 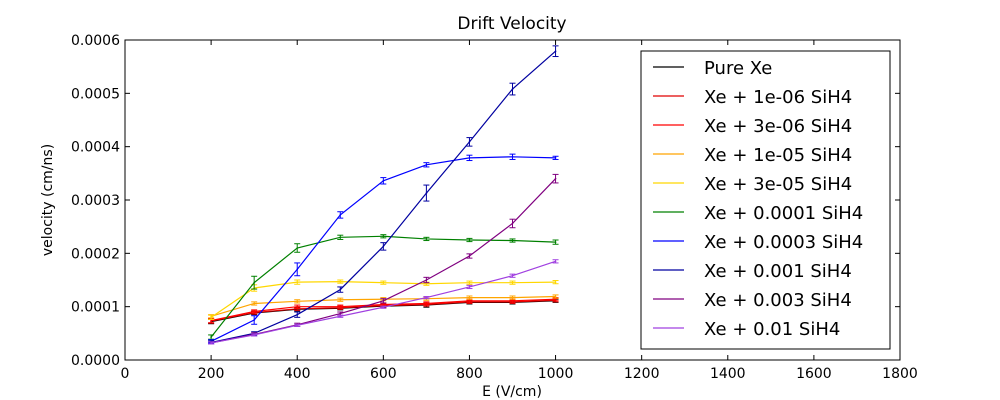 What do you see at coordinates (814, 374) in the screenshot?
I see `x-tick-label: 1600` at bounding box center [814, 374].